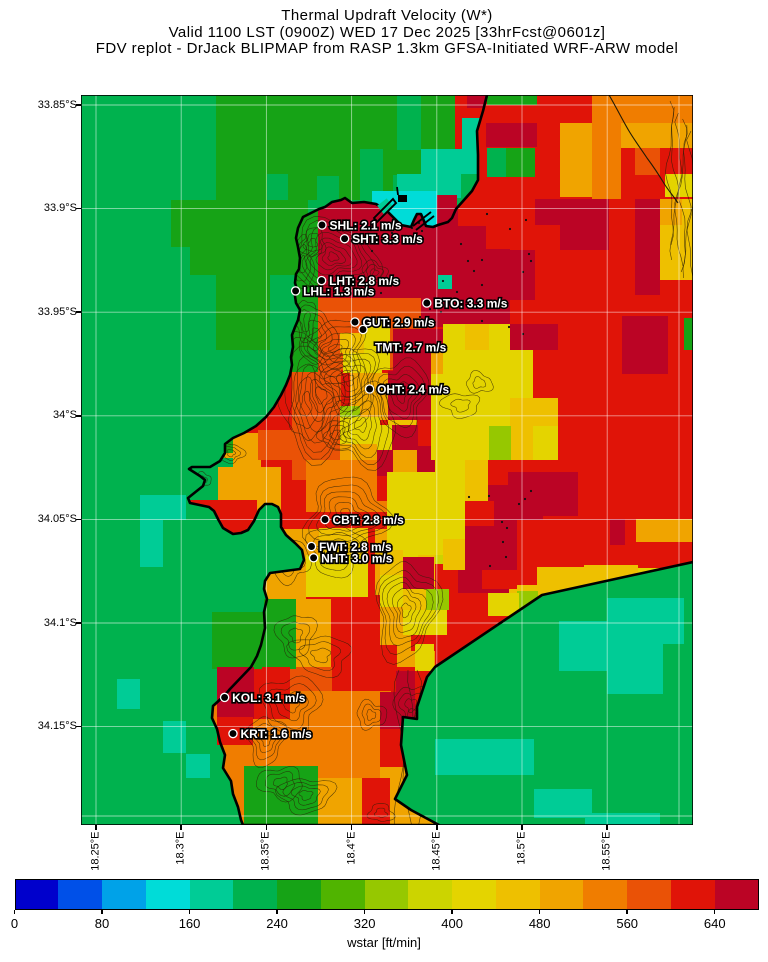 This screenshot has width=768, height=962. I want to click on svg-text: SHL: 2.1 m/s, so click(366, 226).